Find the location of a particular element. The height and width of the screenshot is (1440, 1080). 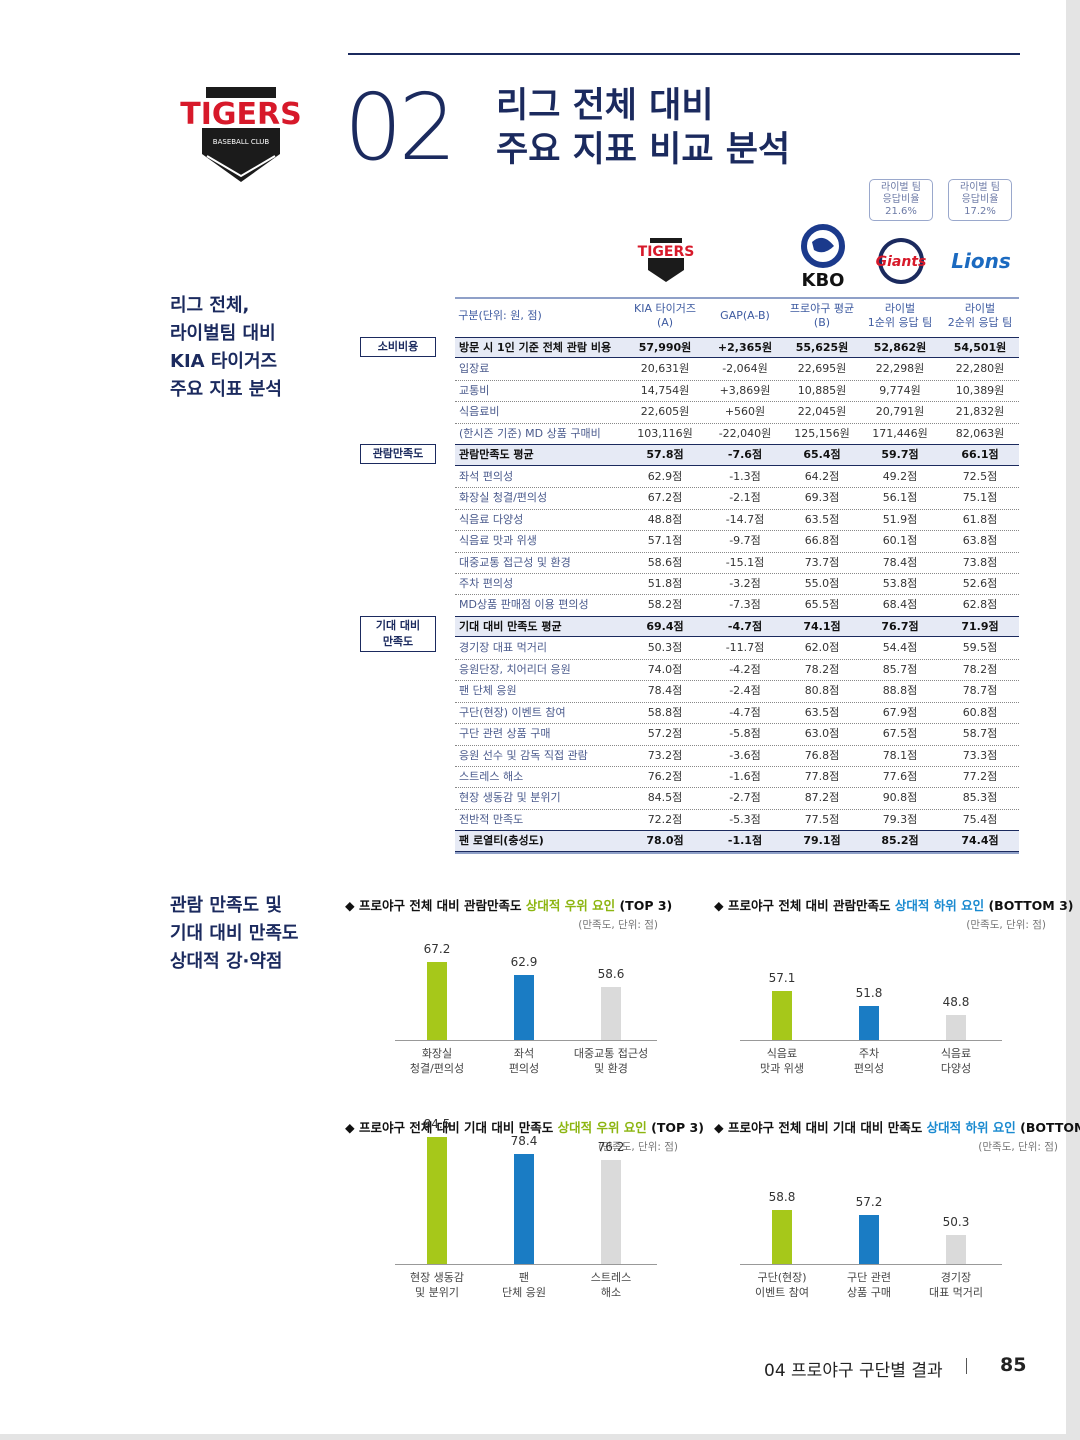

table-header: 프로야구 평균 (B) is located at coordinates (822, 315).